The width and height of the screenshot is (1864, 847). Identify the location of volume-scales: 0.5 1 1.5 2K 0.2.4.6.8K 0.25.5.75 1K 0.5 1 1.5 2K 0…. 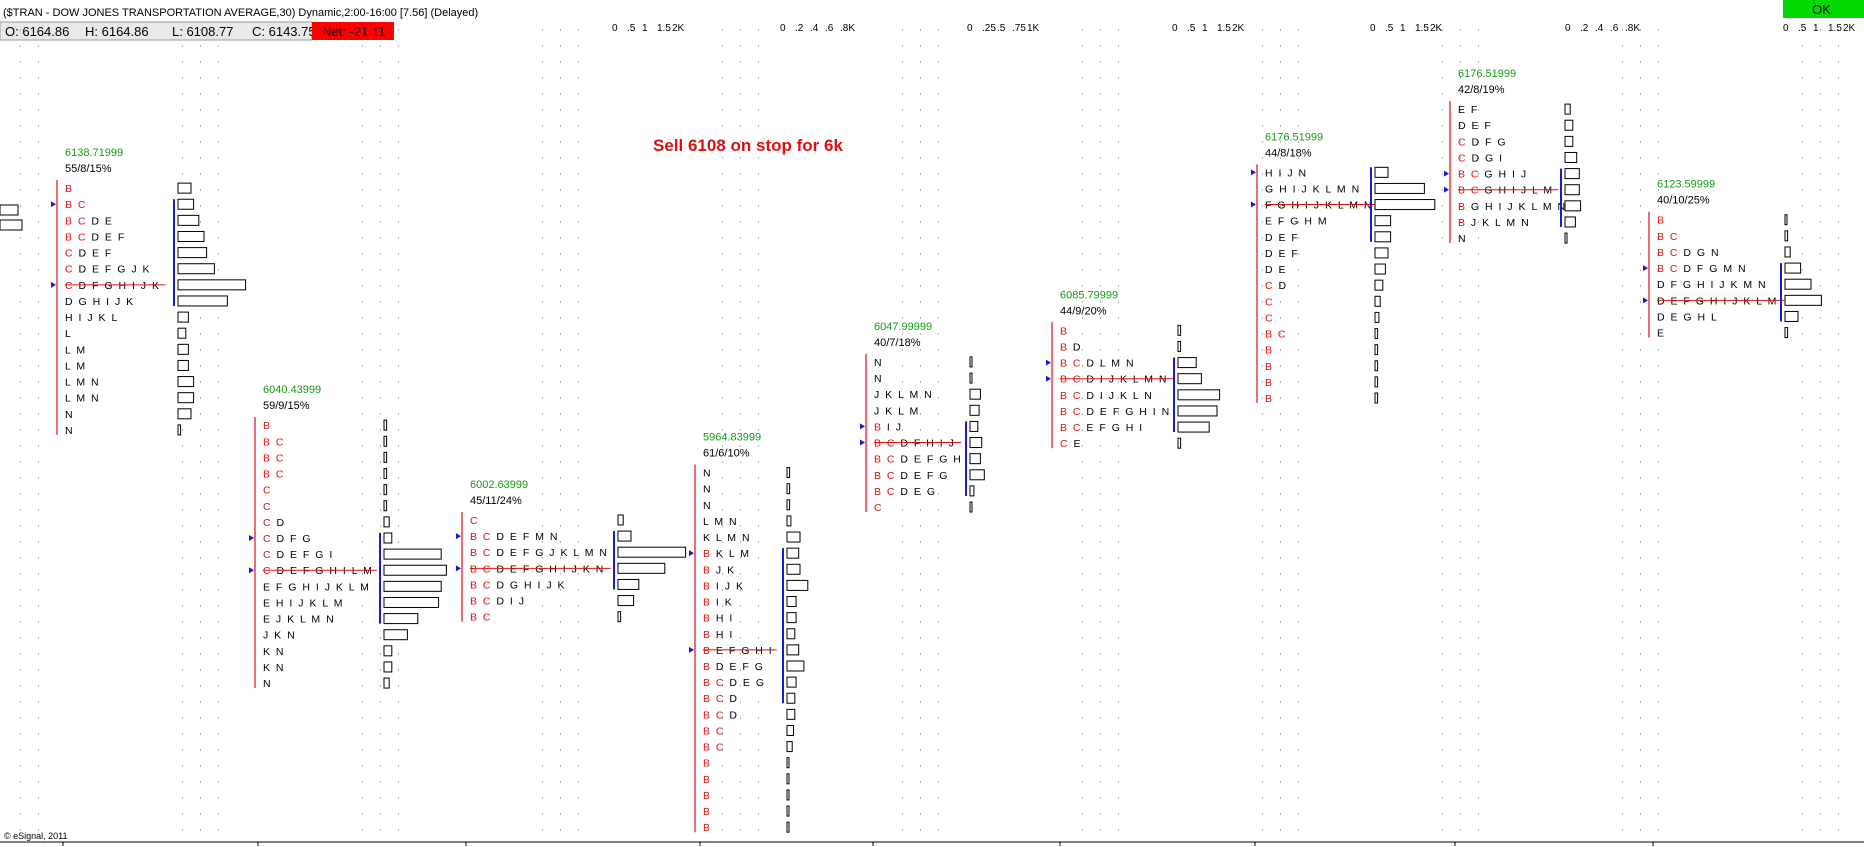
(1234, 28).